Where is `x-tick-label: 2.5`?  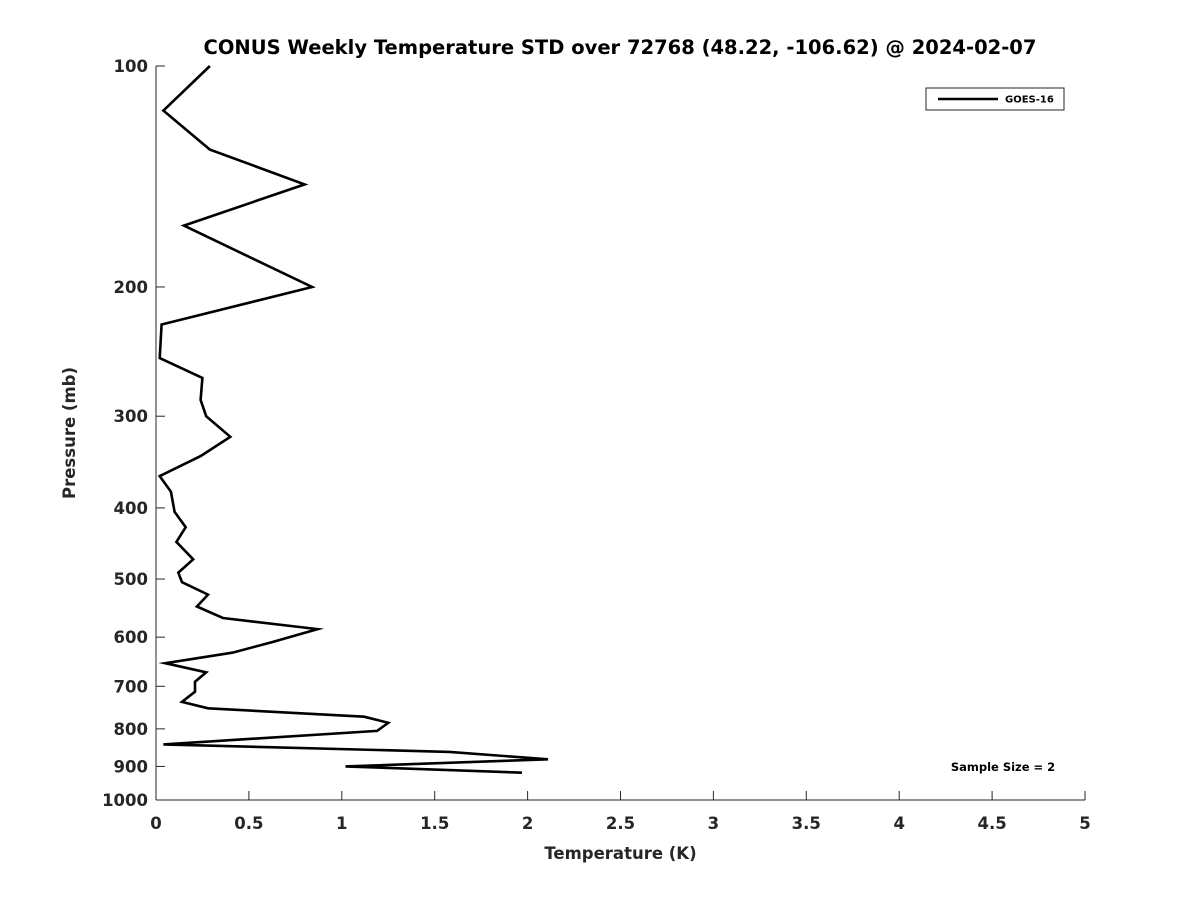 x-tick-label: 2.5 is located at coordinates (620, 823).